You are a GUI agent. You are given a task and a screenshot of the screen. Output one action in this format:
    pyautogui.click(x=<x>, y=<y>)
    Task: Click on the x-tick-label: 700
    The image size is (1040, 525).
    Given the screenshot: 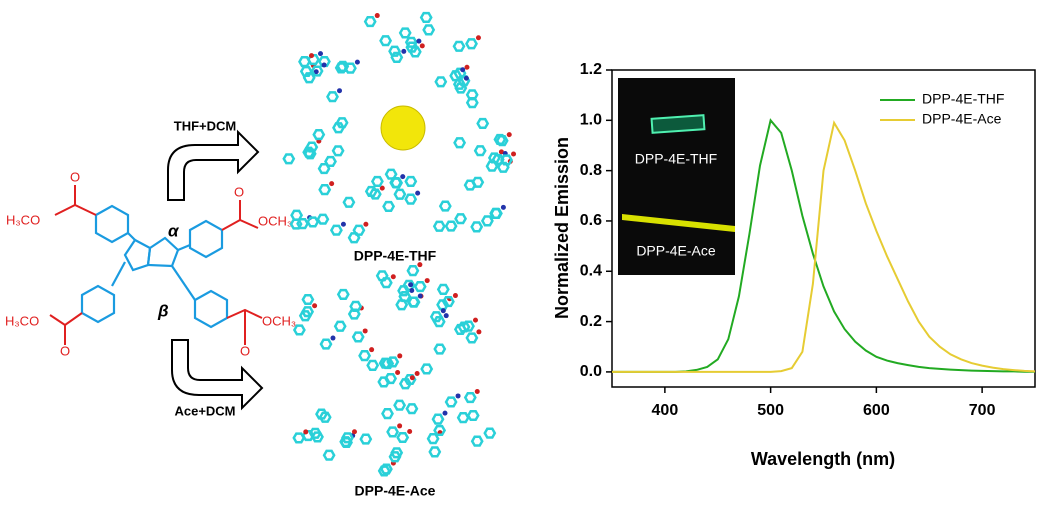 What is the action you would take?
    pyautogui.click(x=982, y=410)
    